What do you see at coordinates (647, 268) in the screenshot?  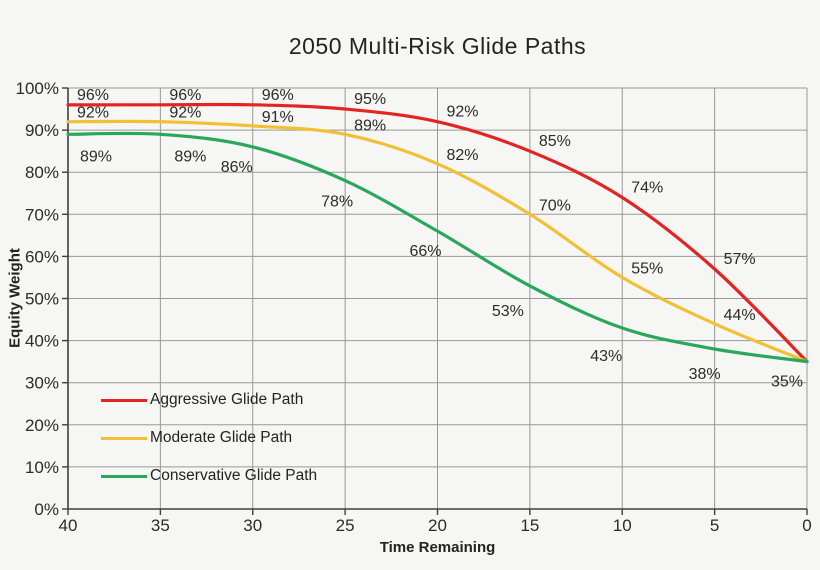 I see `data-label-moderate: 55%` at bounding box center [647, 268].